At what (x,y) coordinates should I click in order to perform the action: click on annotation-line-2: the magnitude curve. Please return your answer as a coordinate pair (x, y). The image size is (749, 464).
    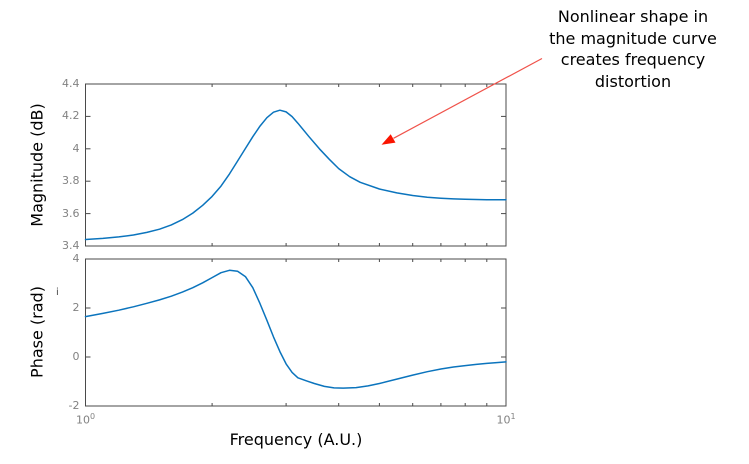
    Looking at the image, I should click on (633, 38).